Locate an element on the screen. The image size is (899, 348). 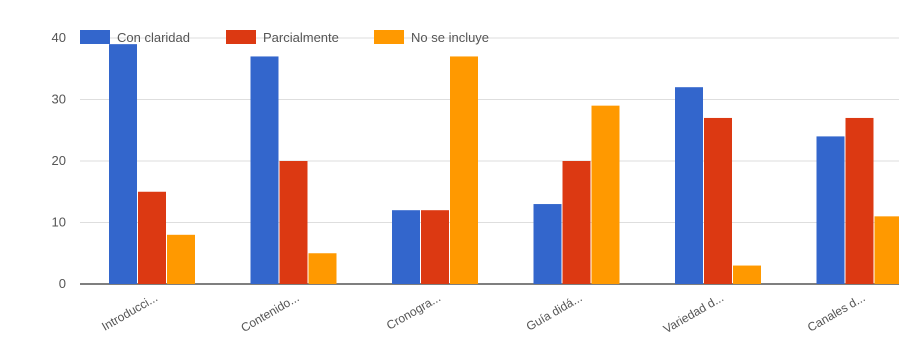
y-axis-ticks: 0 10 20 30 40 is located at coordinates (59, 160).